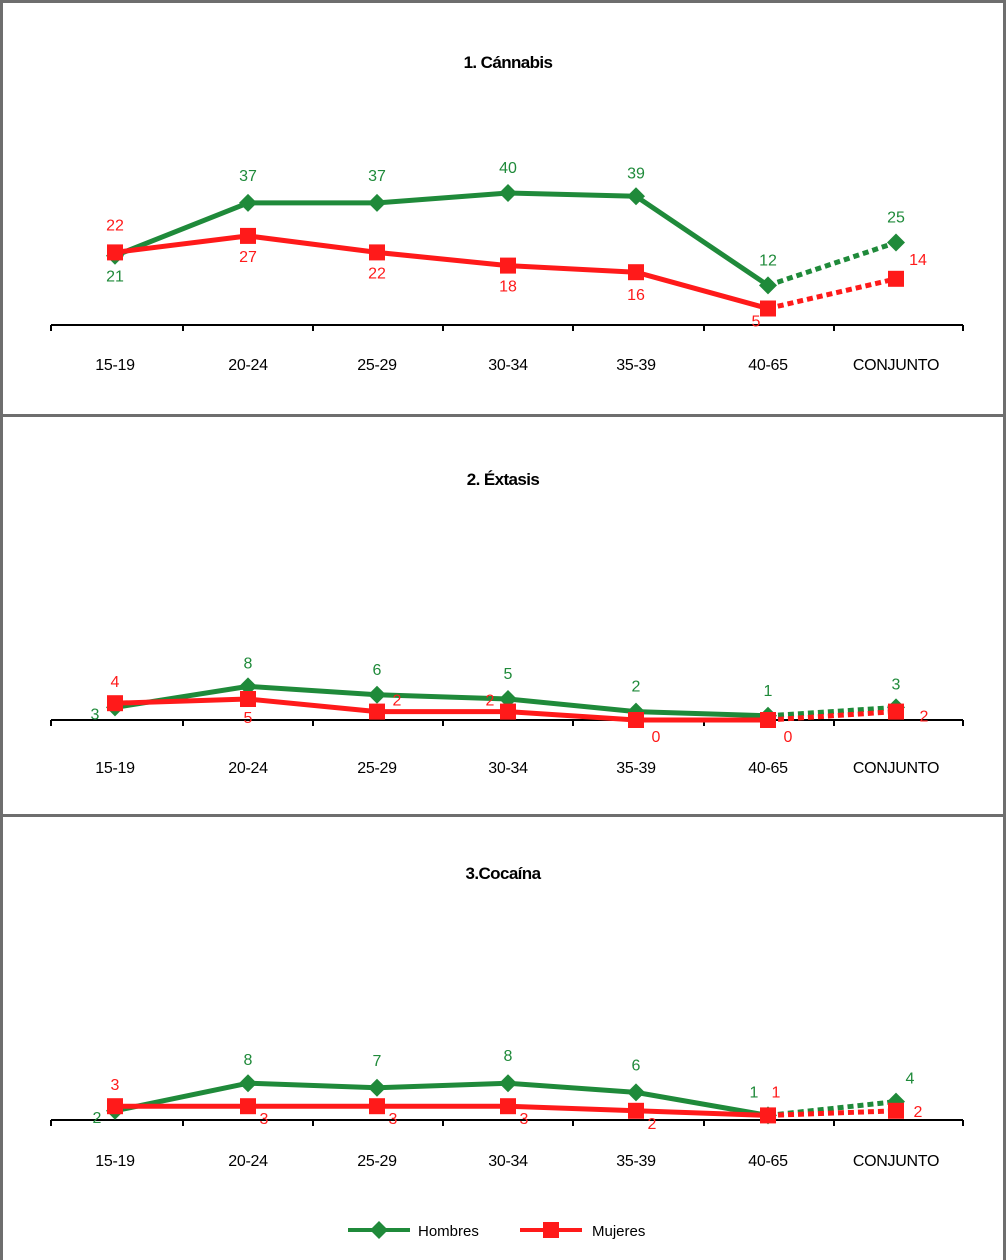  Describe the element at coordinates (636, 1161) in the screenshot. I see `cocaina-tick-label: 35-39` at that location.